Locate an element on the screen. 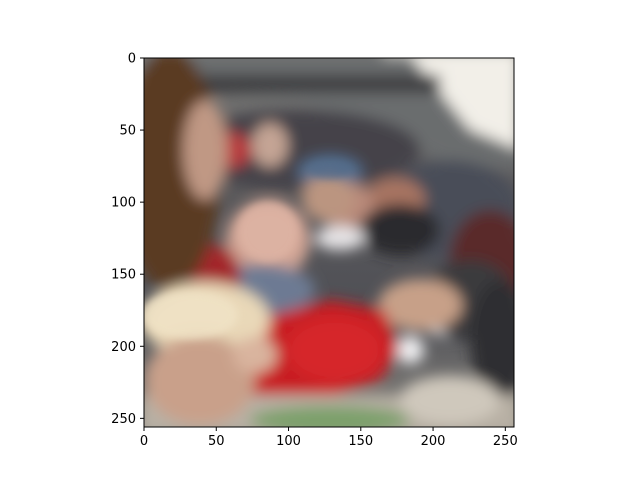 This screenshot has height=480, width=640. y-tick-label: 150 is located at coordinates (123, 275).